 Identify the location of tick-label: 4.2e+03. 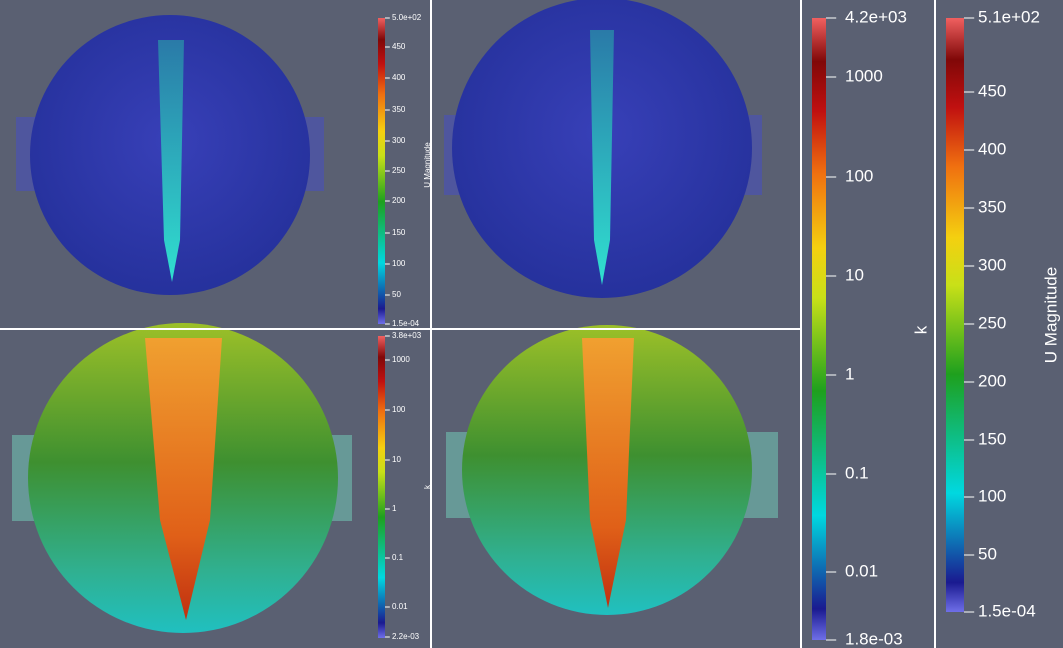
(876, 16).